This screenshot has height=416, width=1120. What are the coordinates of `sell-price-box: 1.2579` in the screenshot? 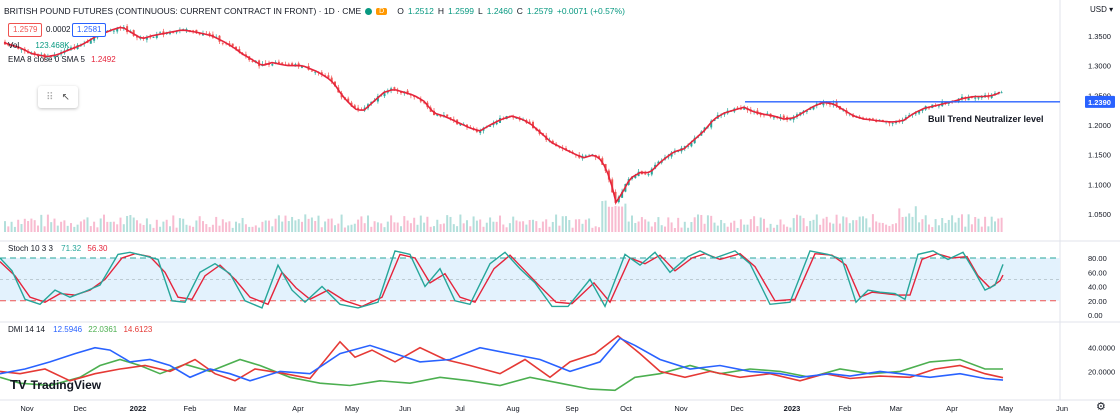 It's located at (25, 30).